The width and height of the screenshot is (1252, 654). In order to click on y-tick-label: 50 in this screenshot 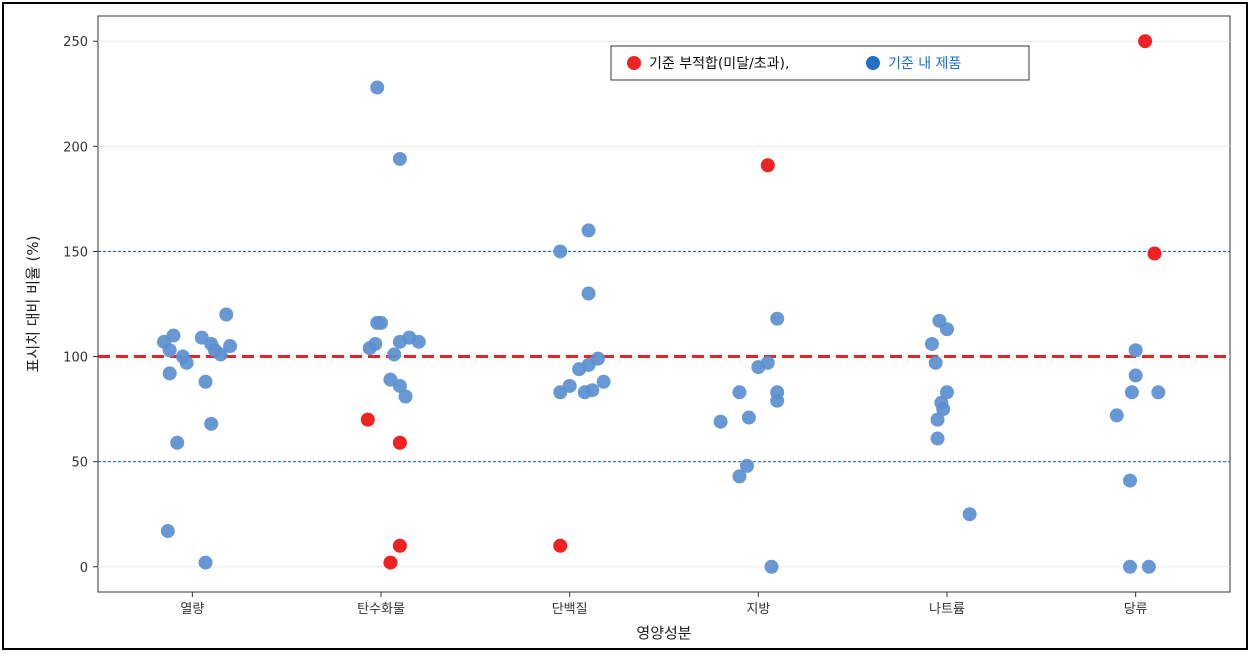, I will do `click(79, 463)`.